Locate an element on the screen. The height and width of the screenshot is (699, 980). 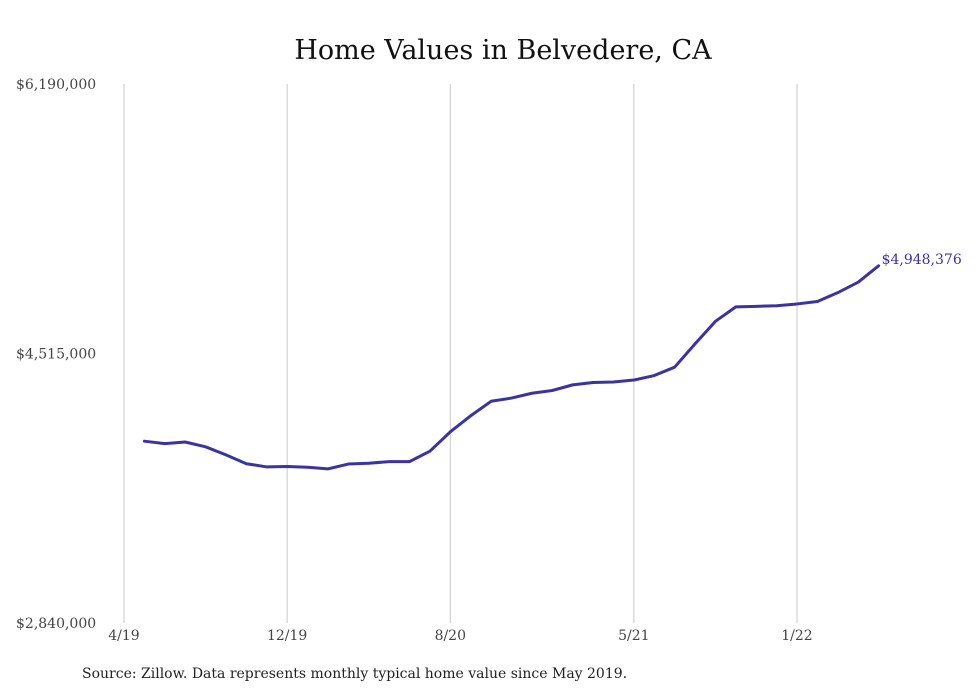
x-axis-ticks: 4/19 12/19 8/20 5/21 1/22 is located at coordinates (460, 636).